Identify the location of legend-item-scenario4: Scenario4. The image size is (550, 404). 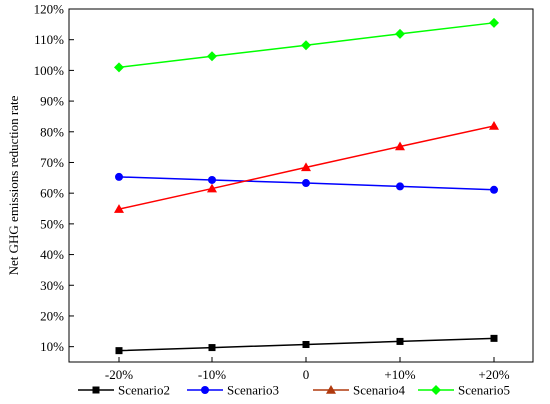
(359, 390).